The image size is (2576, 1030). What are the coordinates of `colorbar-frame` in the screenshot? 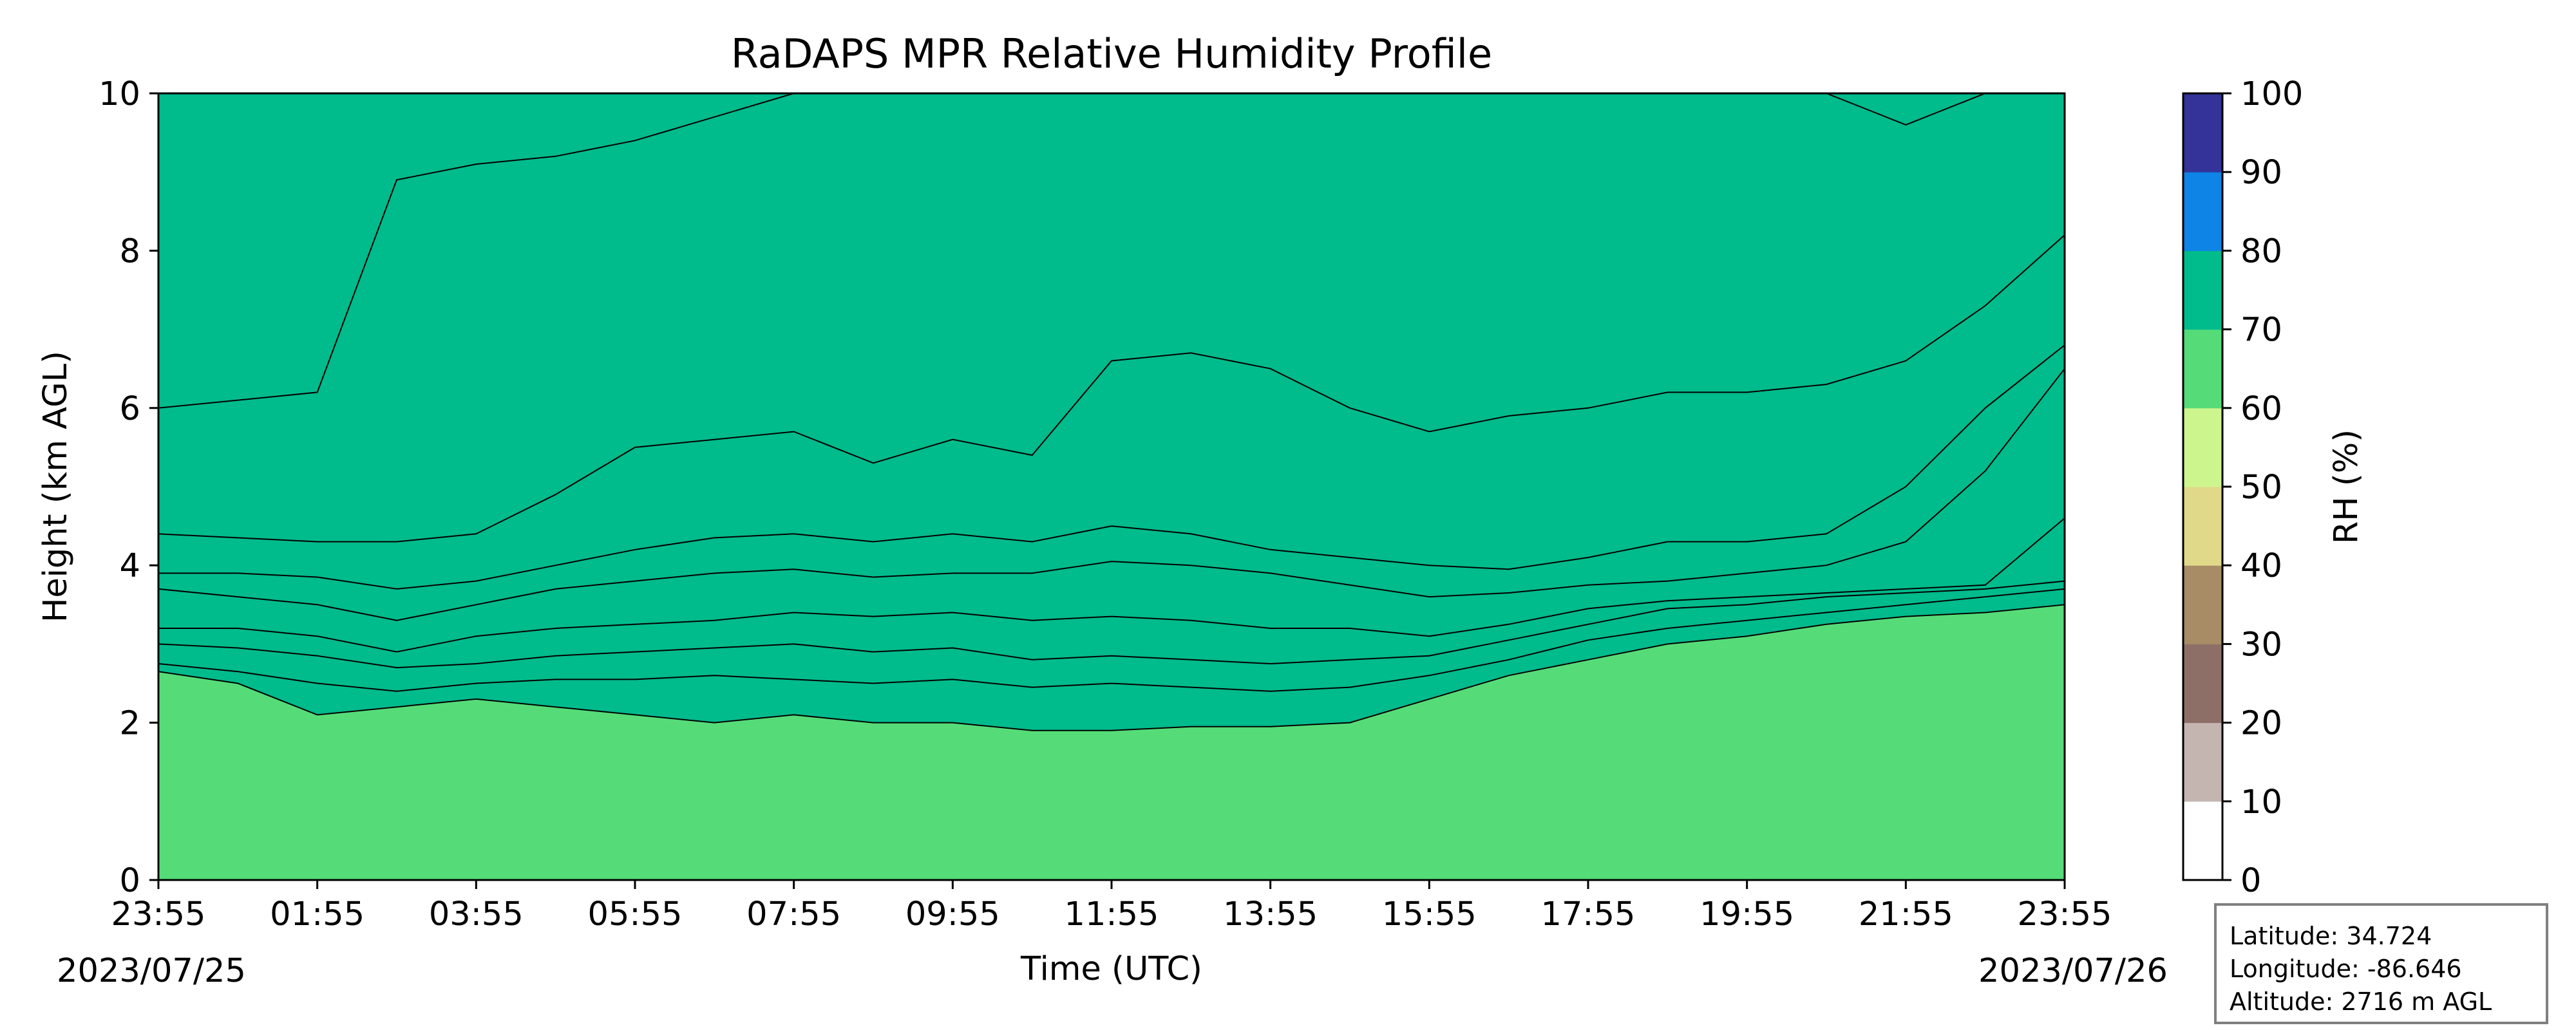 It's located at (2203, 486).